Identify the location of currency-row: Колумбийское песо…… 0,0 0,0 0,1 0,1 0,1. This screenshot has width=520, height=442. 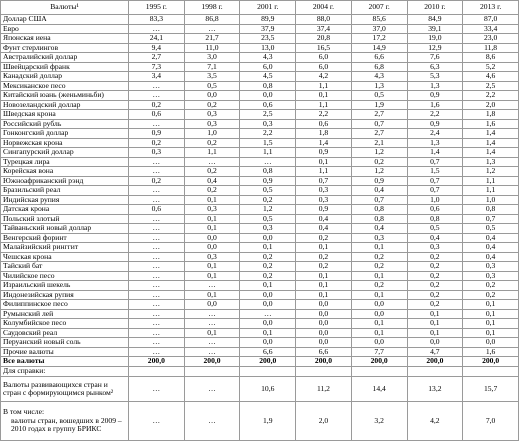
(259, 323).